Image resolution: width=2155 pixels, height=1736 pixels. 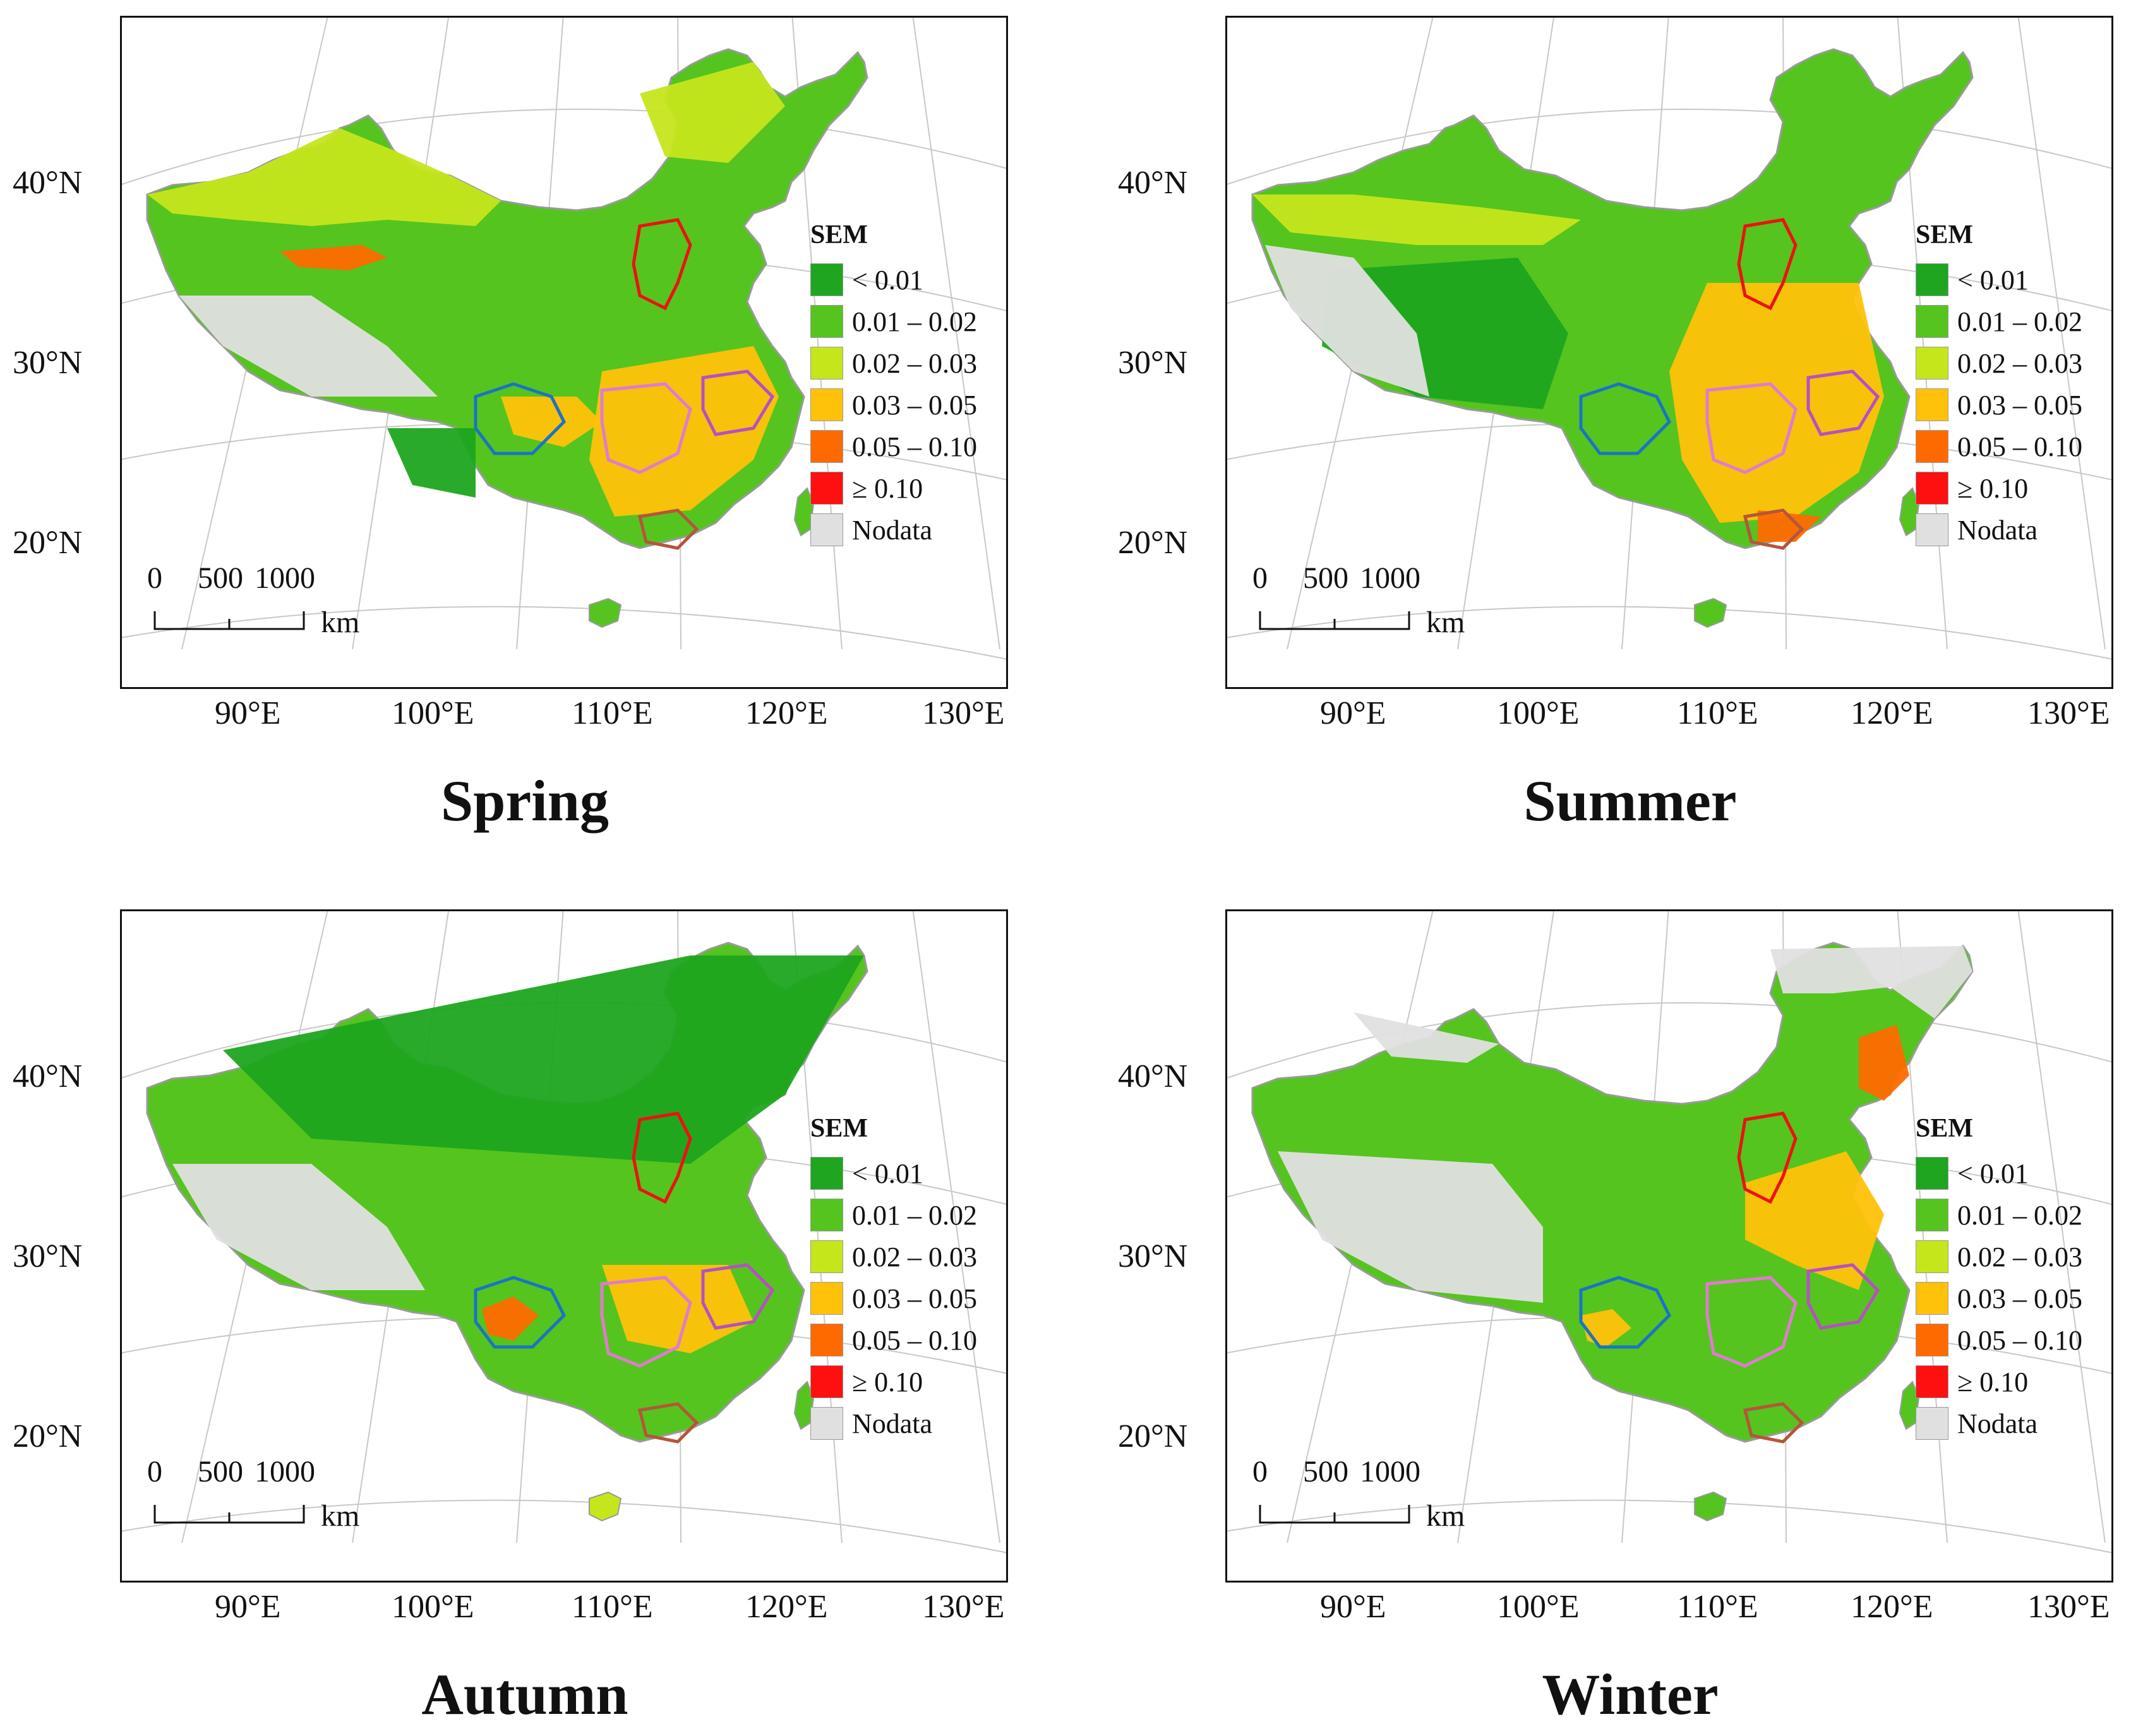 I want to click on legend-item: 0.03 – 0.05, so click(x=1999, y=405).